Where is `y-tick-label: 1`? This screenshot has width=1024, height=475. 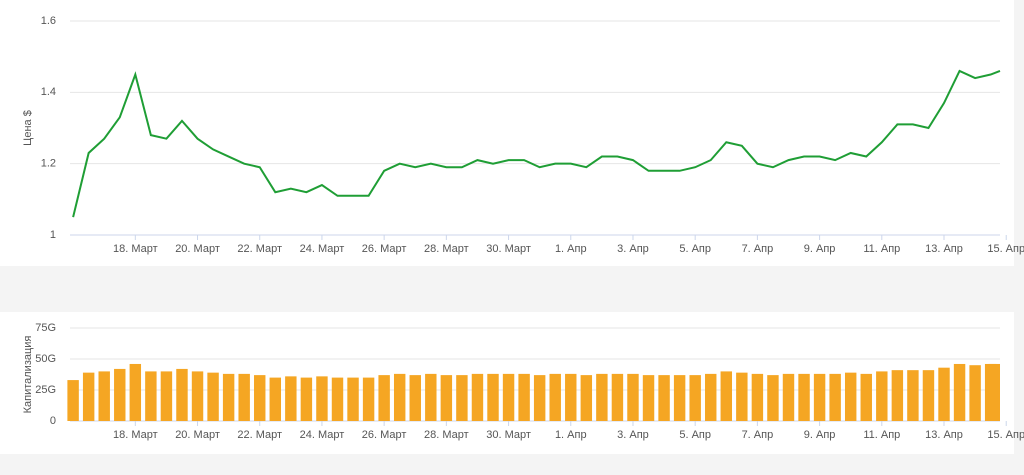
y-tick-label: 1 is located at coordinates (53, 235).